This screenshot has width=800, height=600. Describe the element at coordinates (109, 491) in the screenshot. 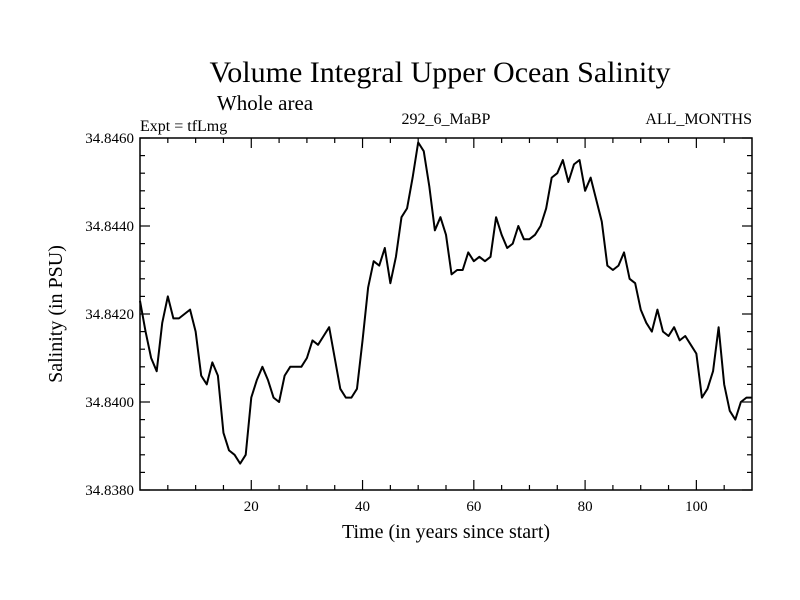

I see `y-tick-label: 34.8380` at that location.